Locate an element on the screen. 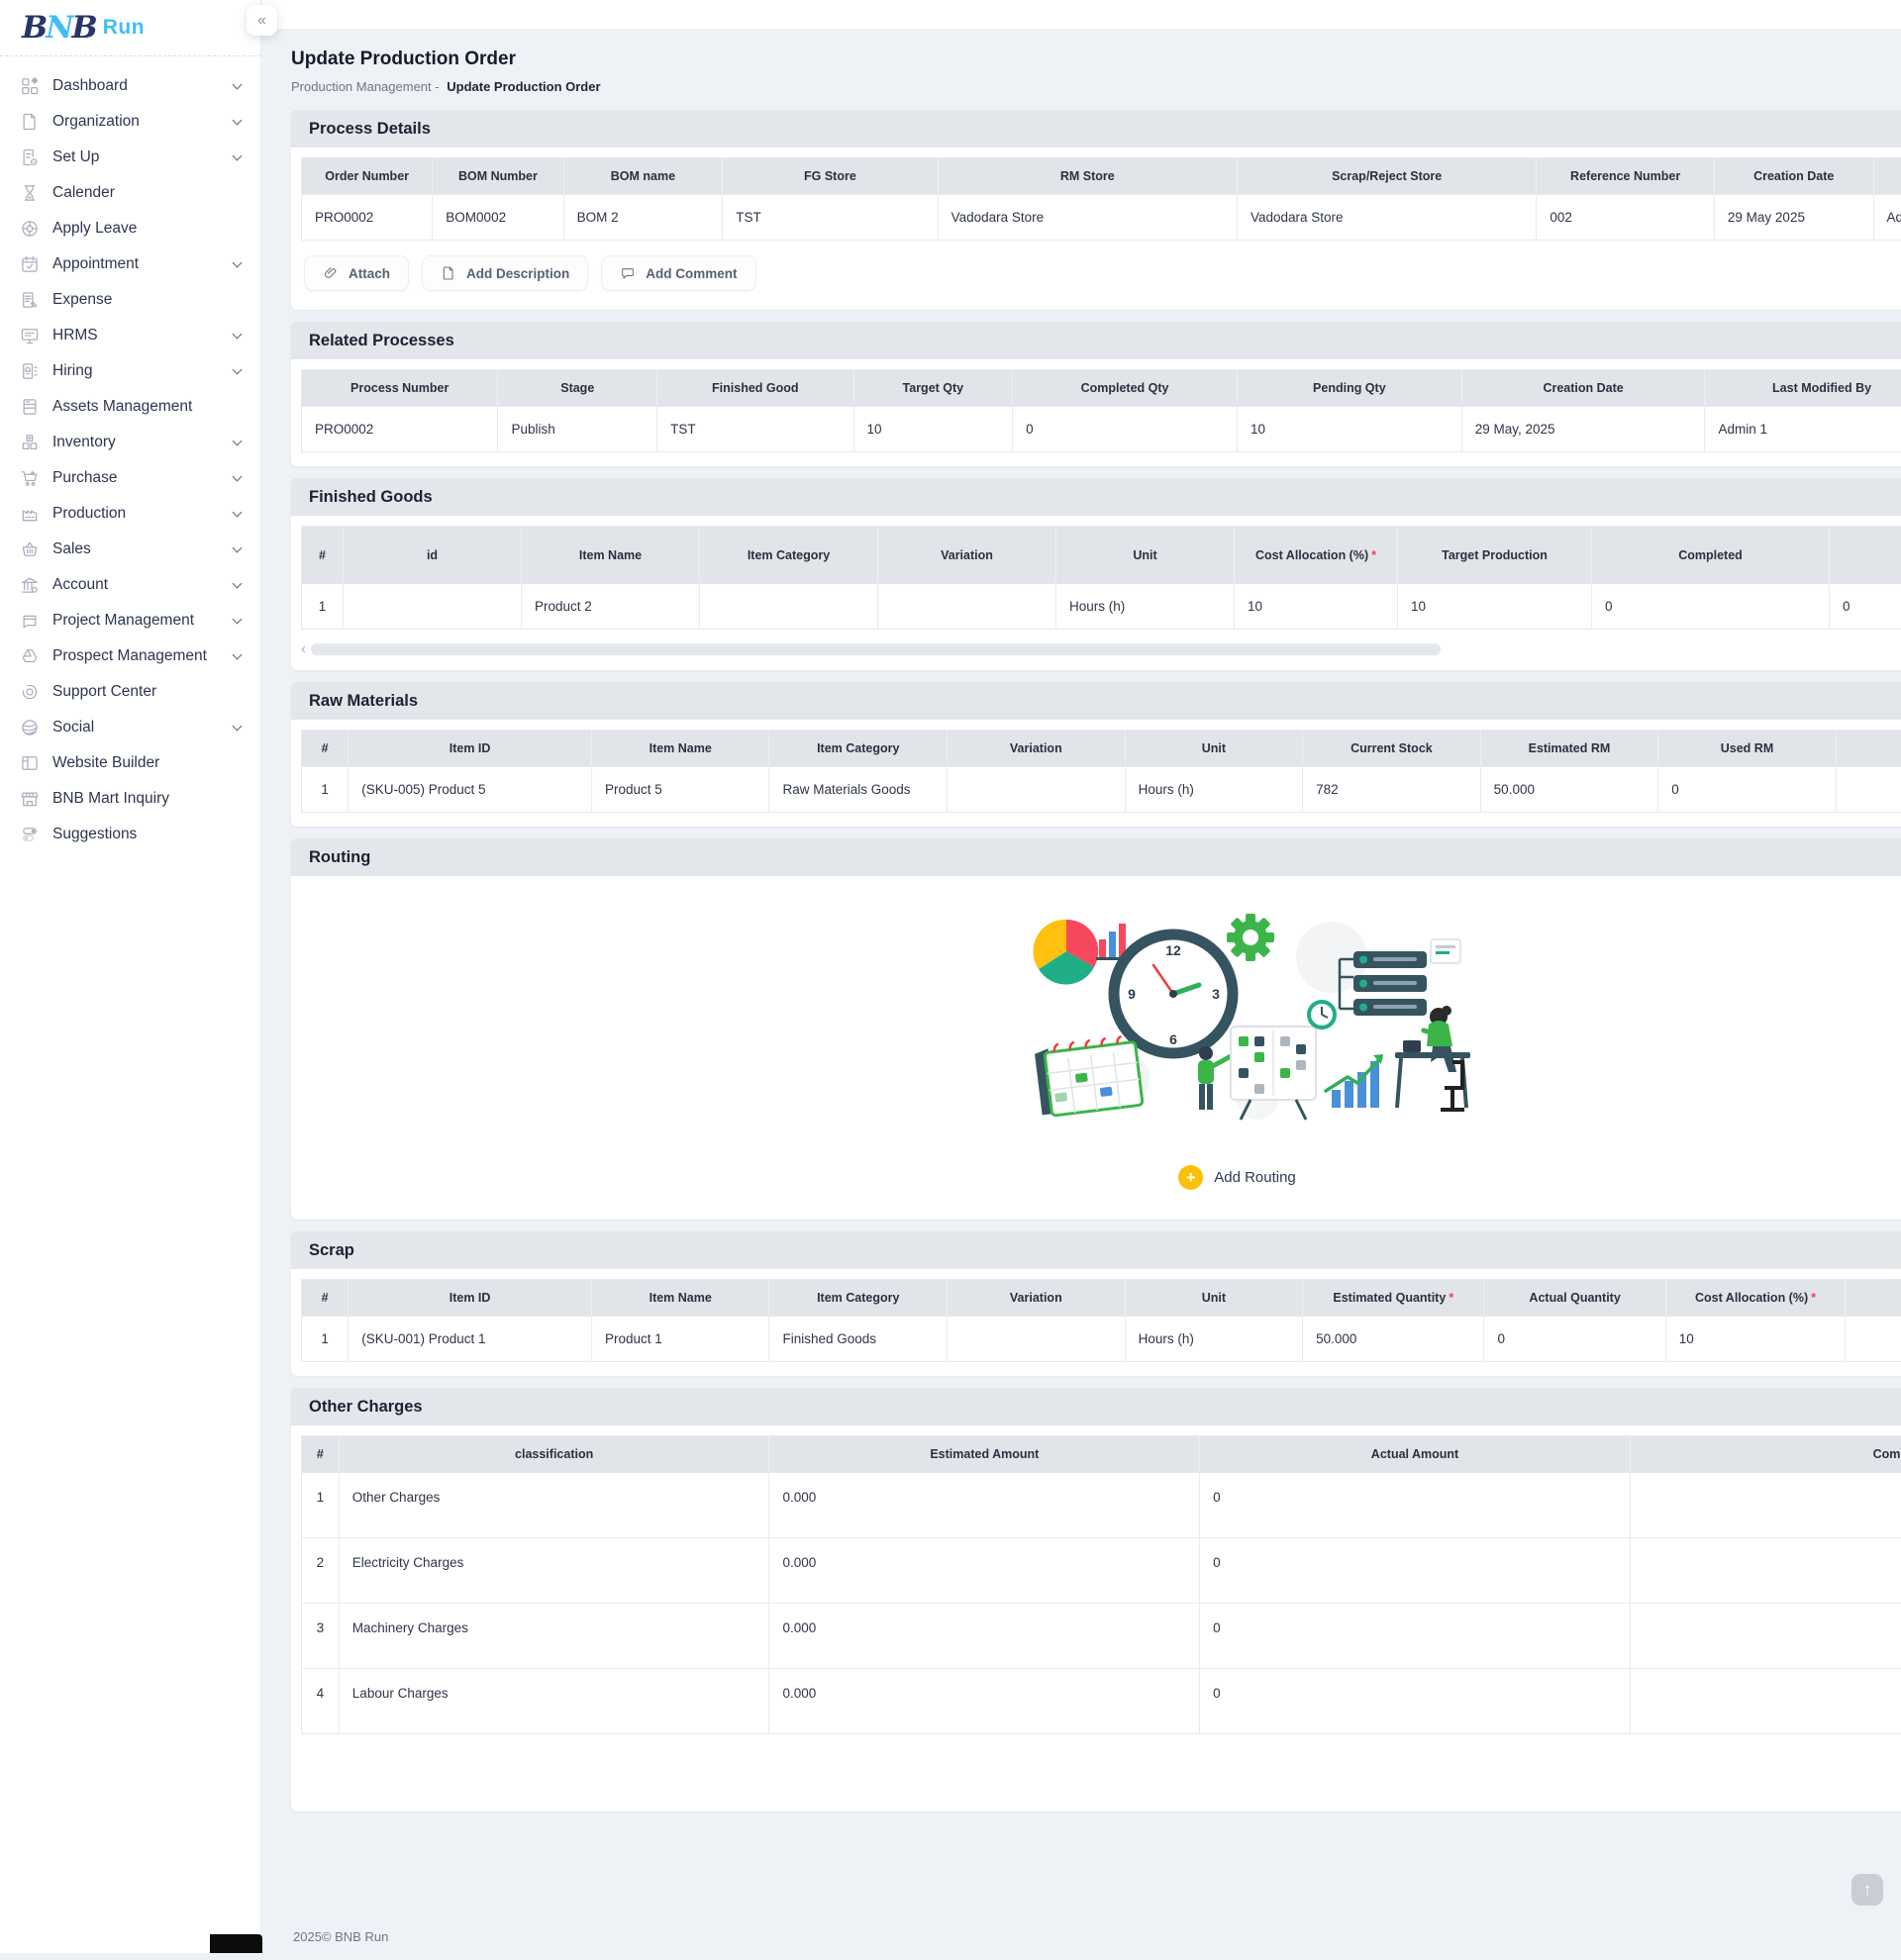 This screenshot has height=1960, width=1901. sidebar-item-support-center: Support Center is located at coordinates (130, 692).